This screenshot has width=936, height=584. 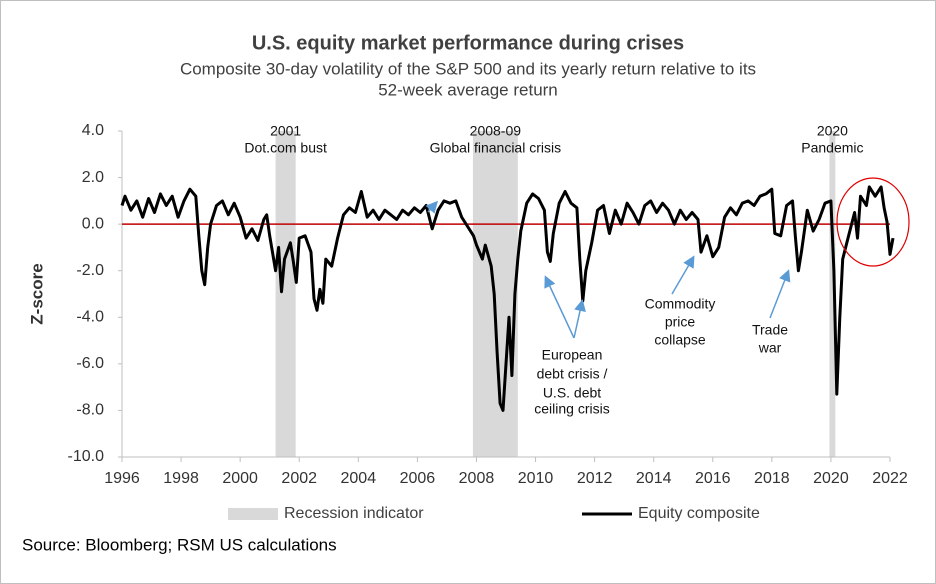 I want to click on x-tick-label: 2000, so click(x=240, y=478).